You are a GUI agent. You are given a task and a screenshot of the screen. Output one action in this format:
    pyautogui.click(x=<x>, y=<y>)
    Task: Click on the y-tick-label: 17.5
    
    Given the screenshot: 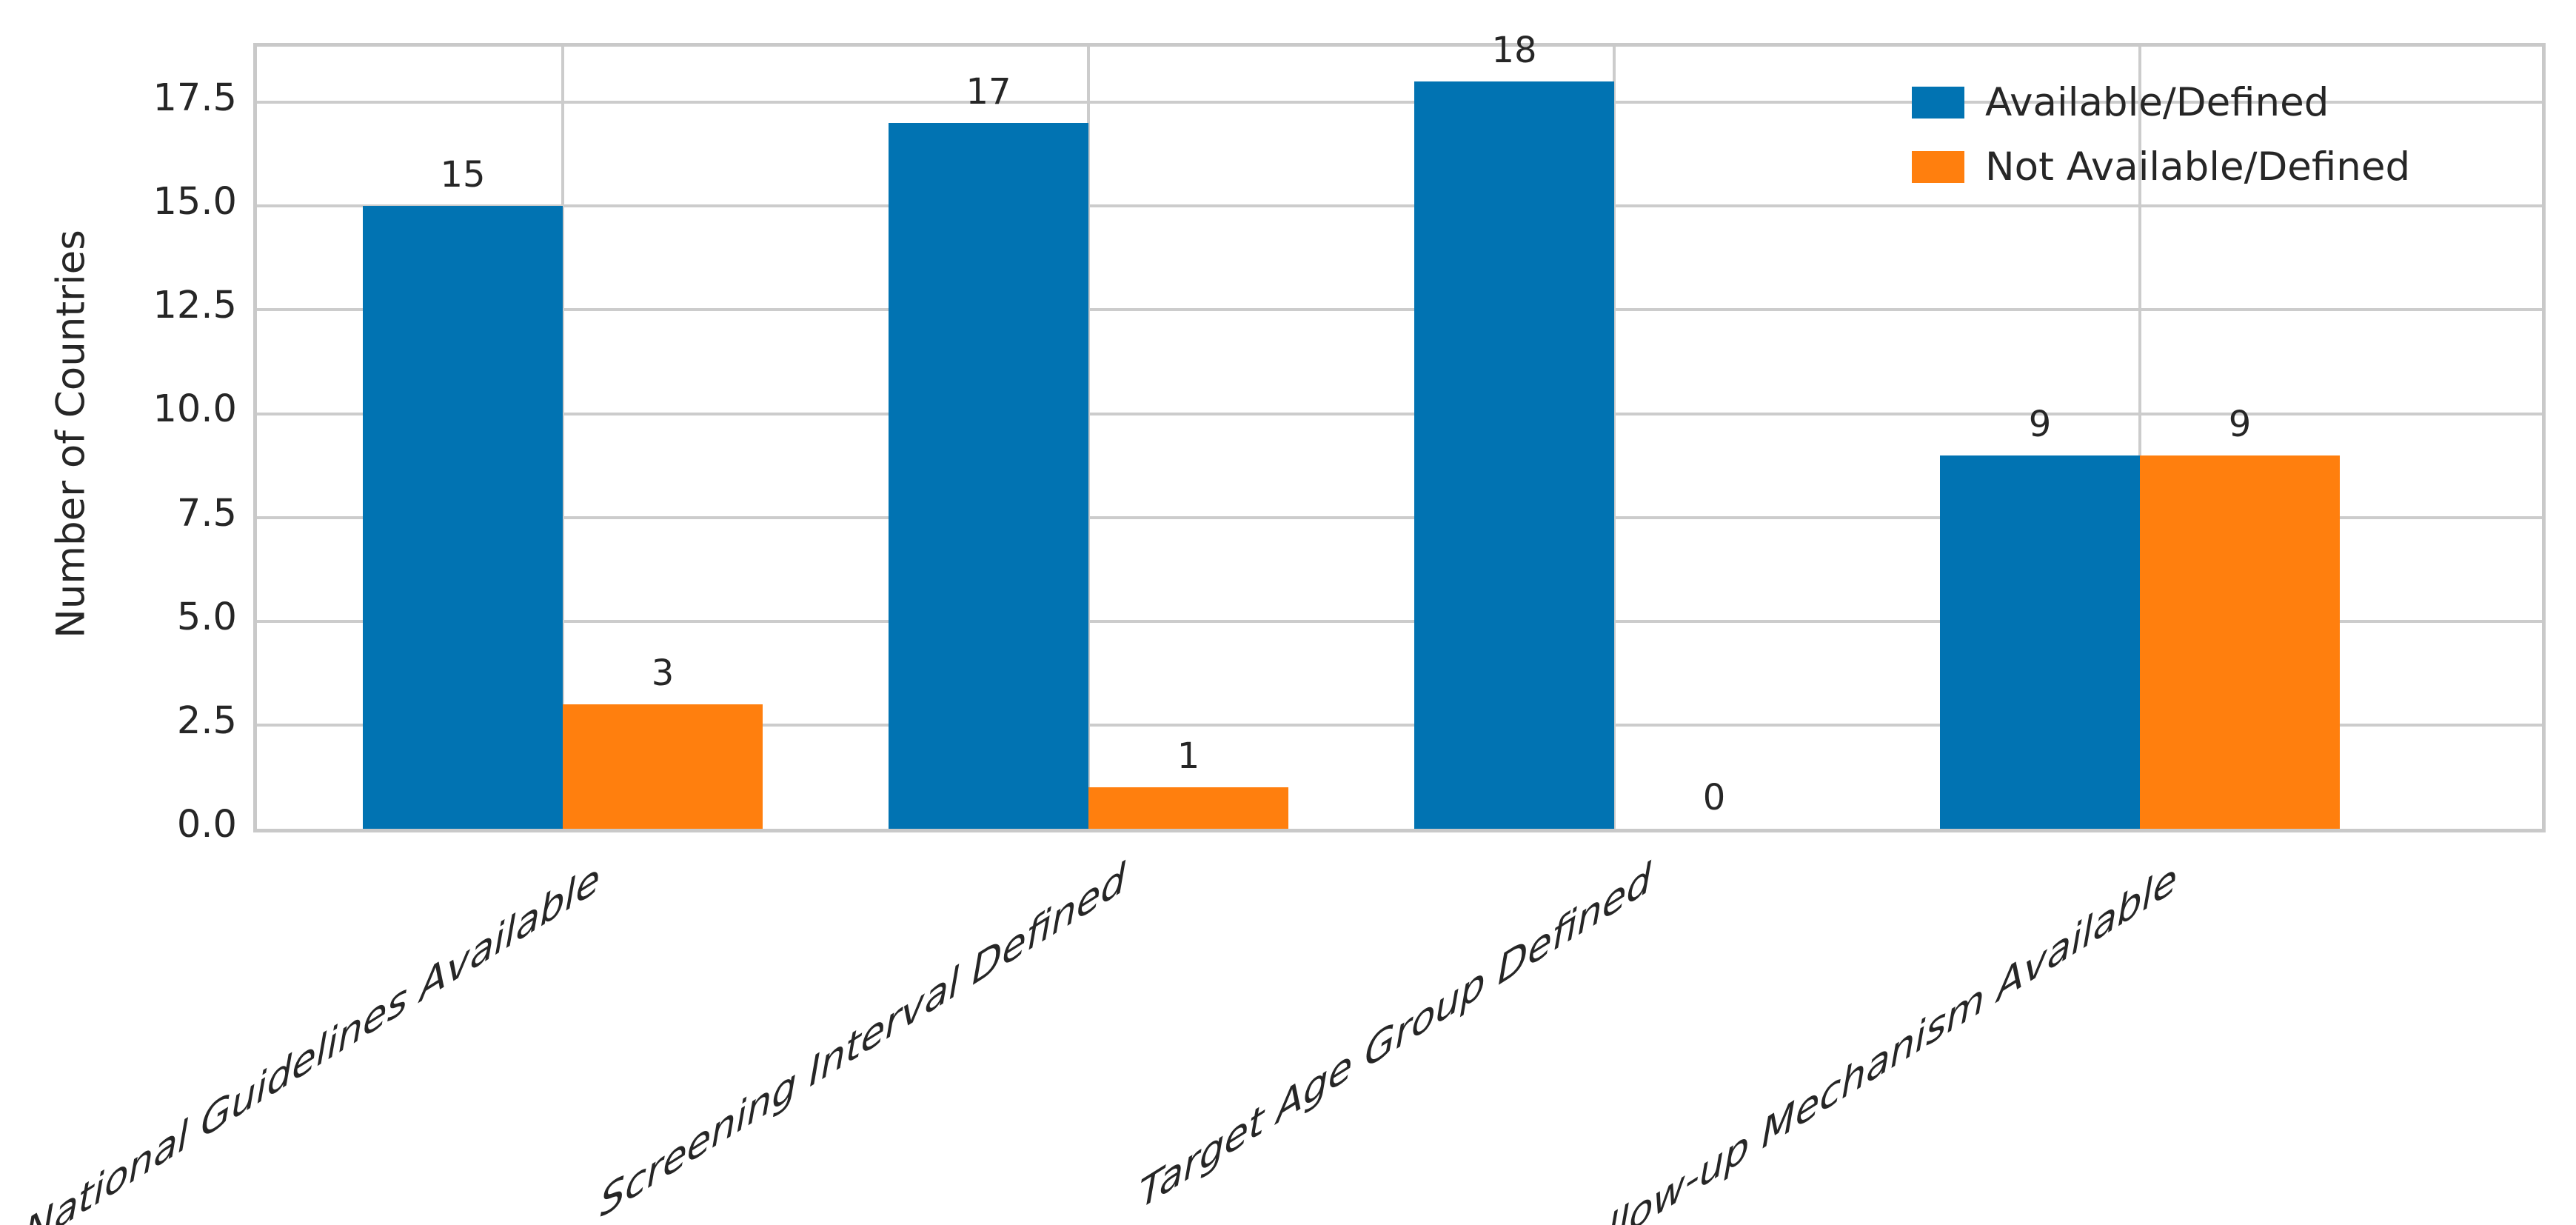 What is the action you would take?
    pyautogui.click(x=195, y=98)
    